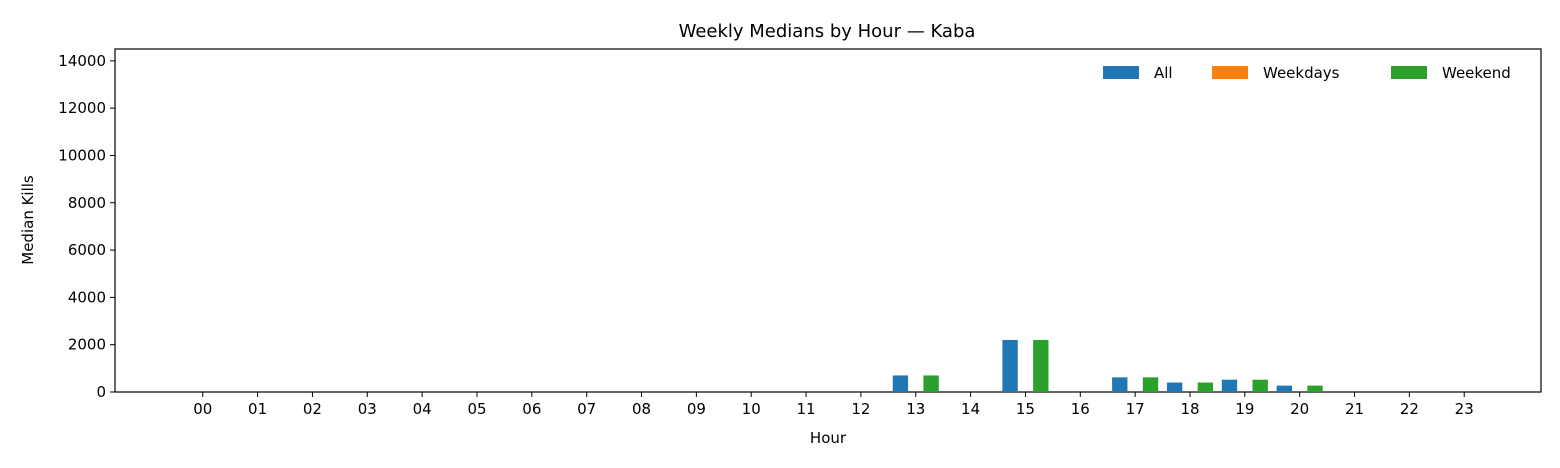 This screenshot has height=468, width=1560. Describe the element at coordinates (641, 409) in the screenshot. I see `x-tick-label: 08` at that location.